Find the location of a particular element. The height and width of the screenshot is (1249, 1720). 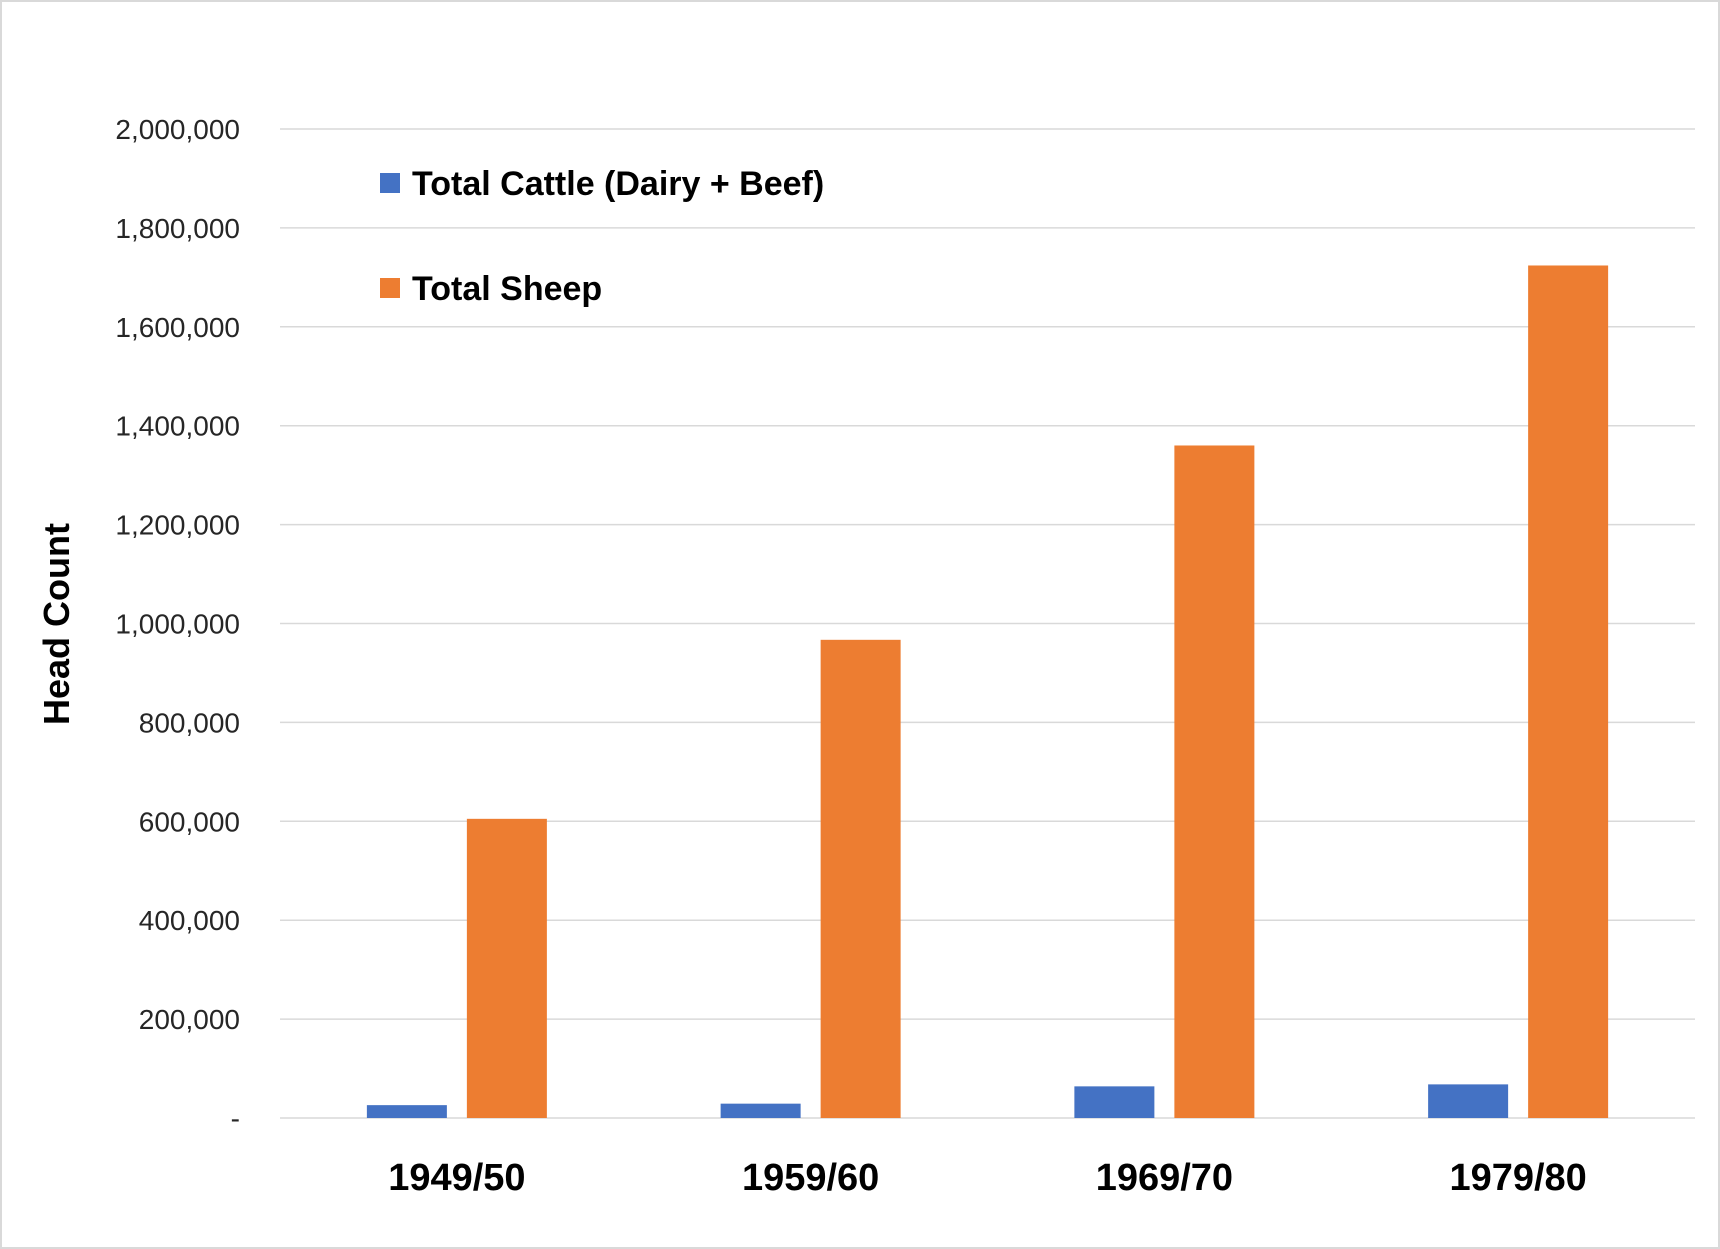

y-tick-label: 1,600,000 is located at coordinates (177, 327).